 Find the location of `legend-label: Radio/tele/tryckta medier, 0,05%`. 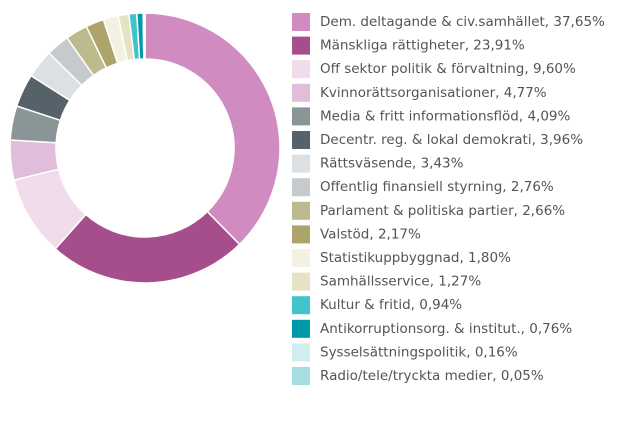

legend-label: Radio/tele/tryckta medier, 0,05% is located at coordinates (432, 376).